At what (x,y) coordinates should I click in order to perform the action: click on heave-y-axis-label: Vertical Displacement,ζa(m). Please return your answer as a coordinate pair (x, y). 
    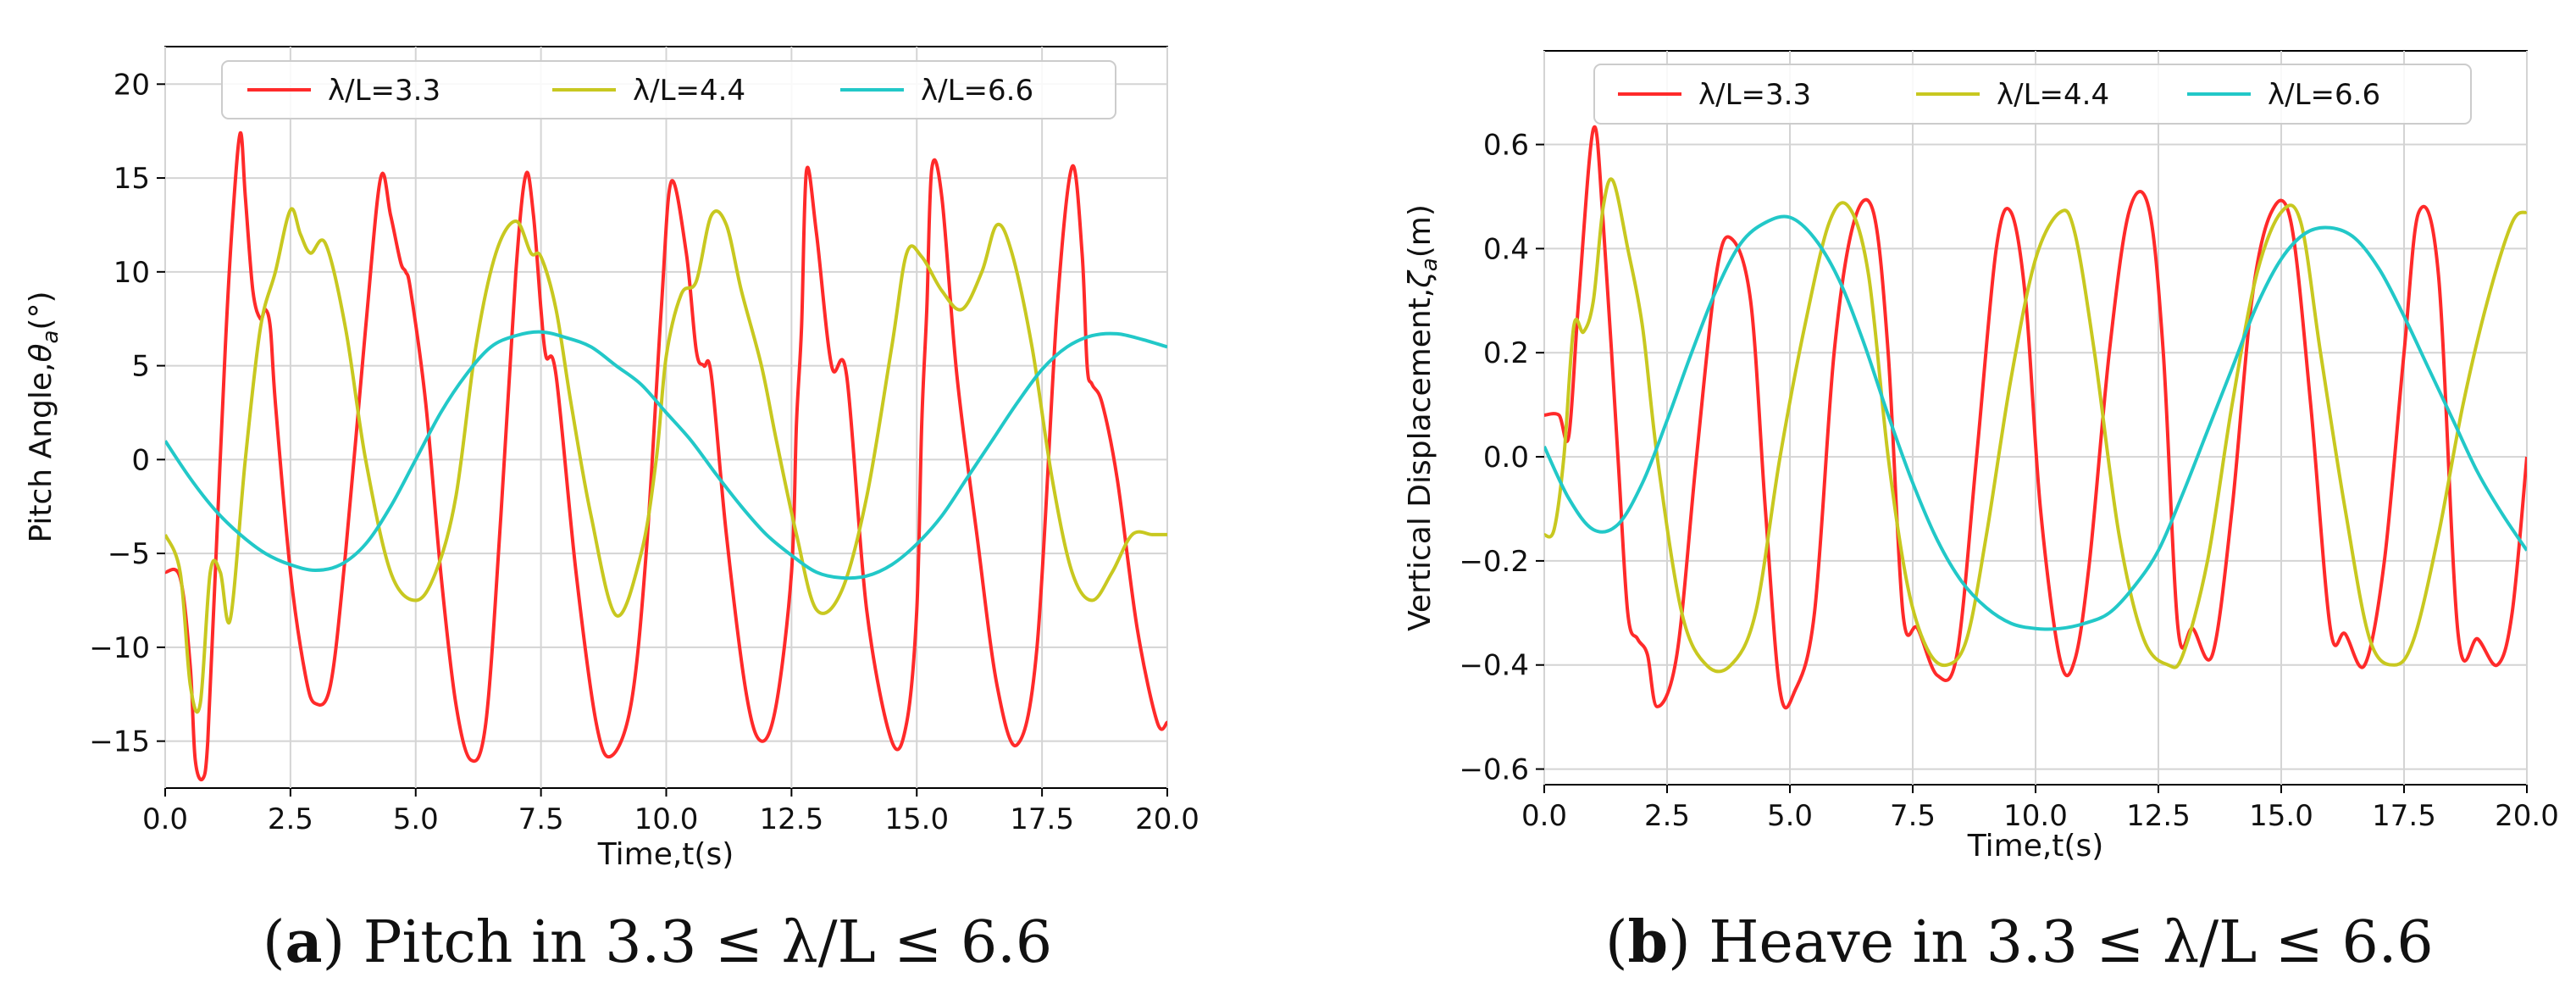
    Looking at the image, I should click on (1423, 417).